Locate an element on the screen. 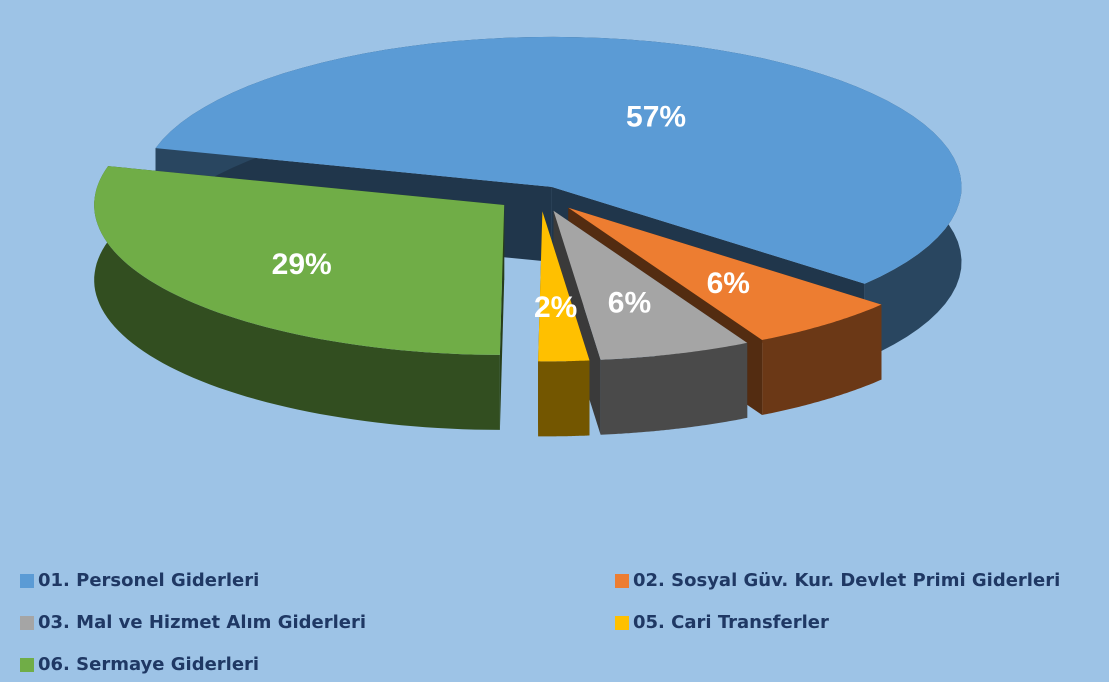  data-label: 29% is located at coordinates (302, 264).